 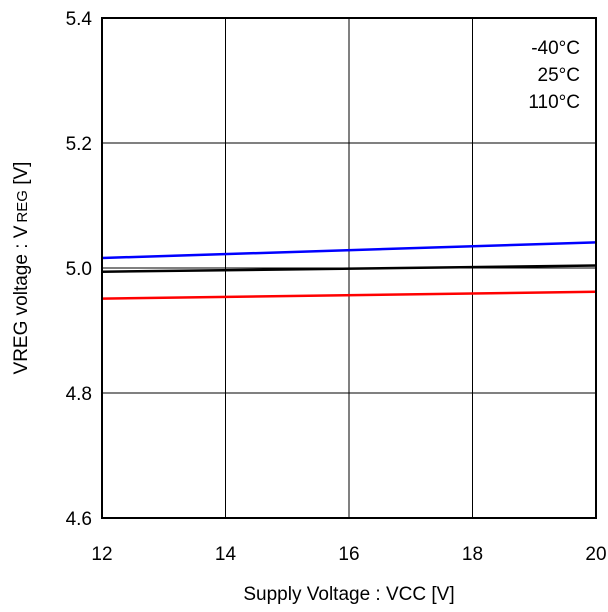 I want to click on y-axis-label: VREG voltage : V REG [V], so click(x=21, y=268).